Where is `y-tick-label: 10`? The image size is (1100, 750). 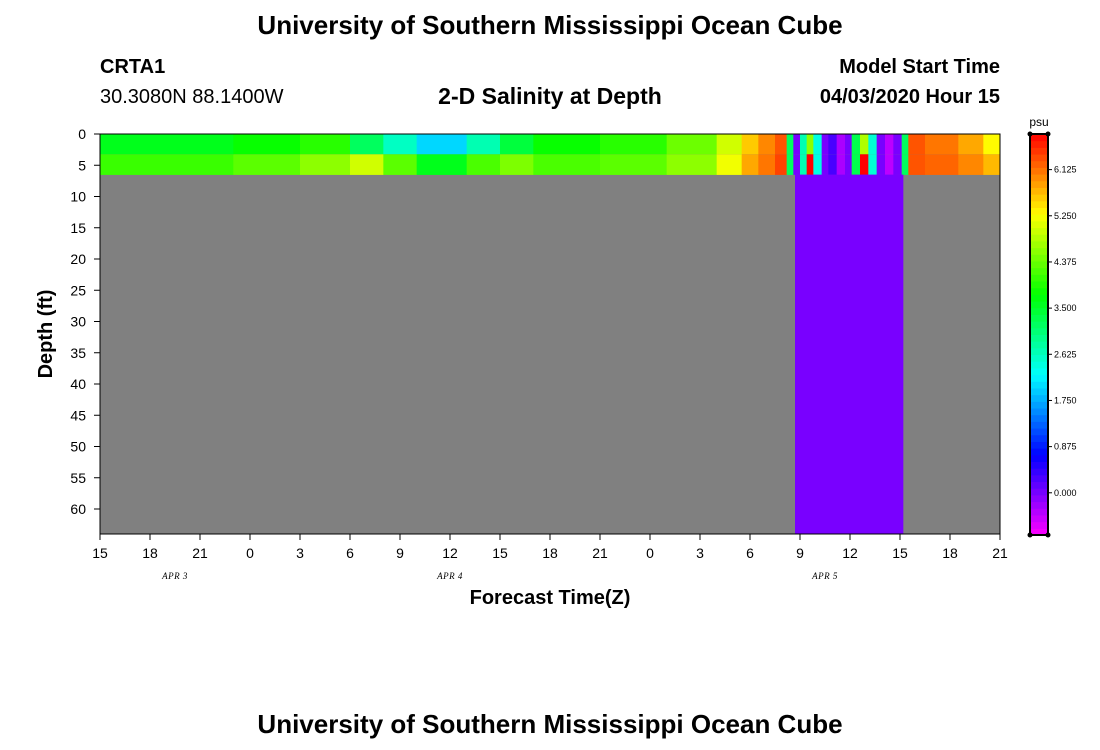
y-tick-label: 10 is located at coordinates (78, 197).